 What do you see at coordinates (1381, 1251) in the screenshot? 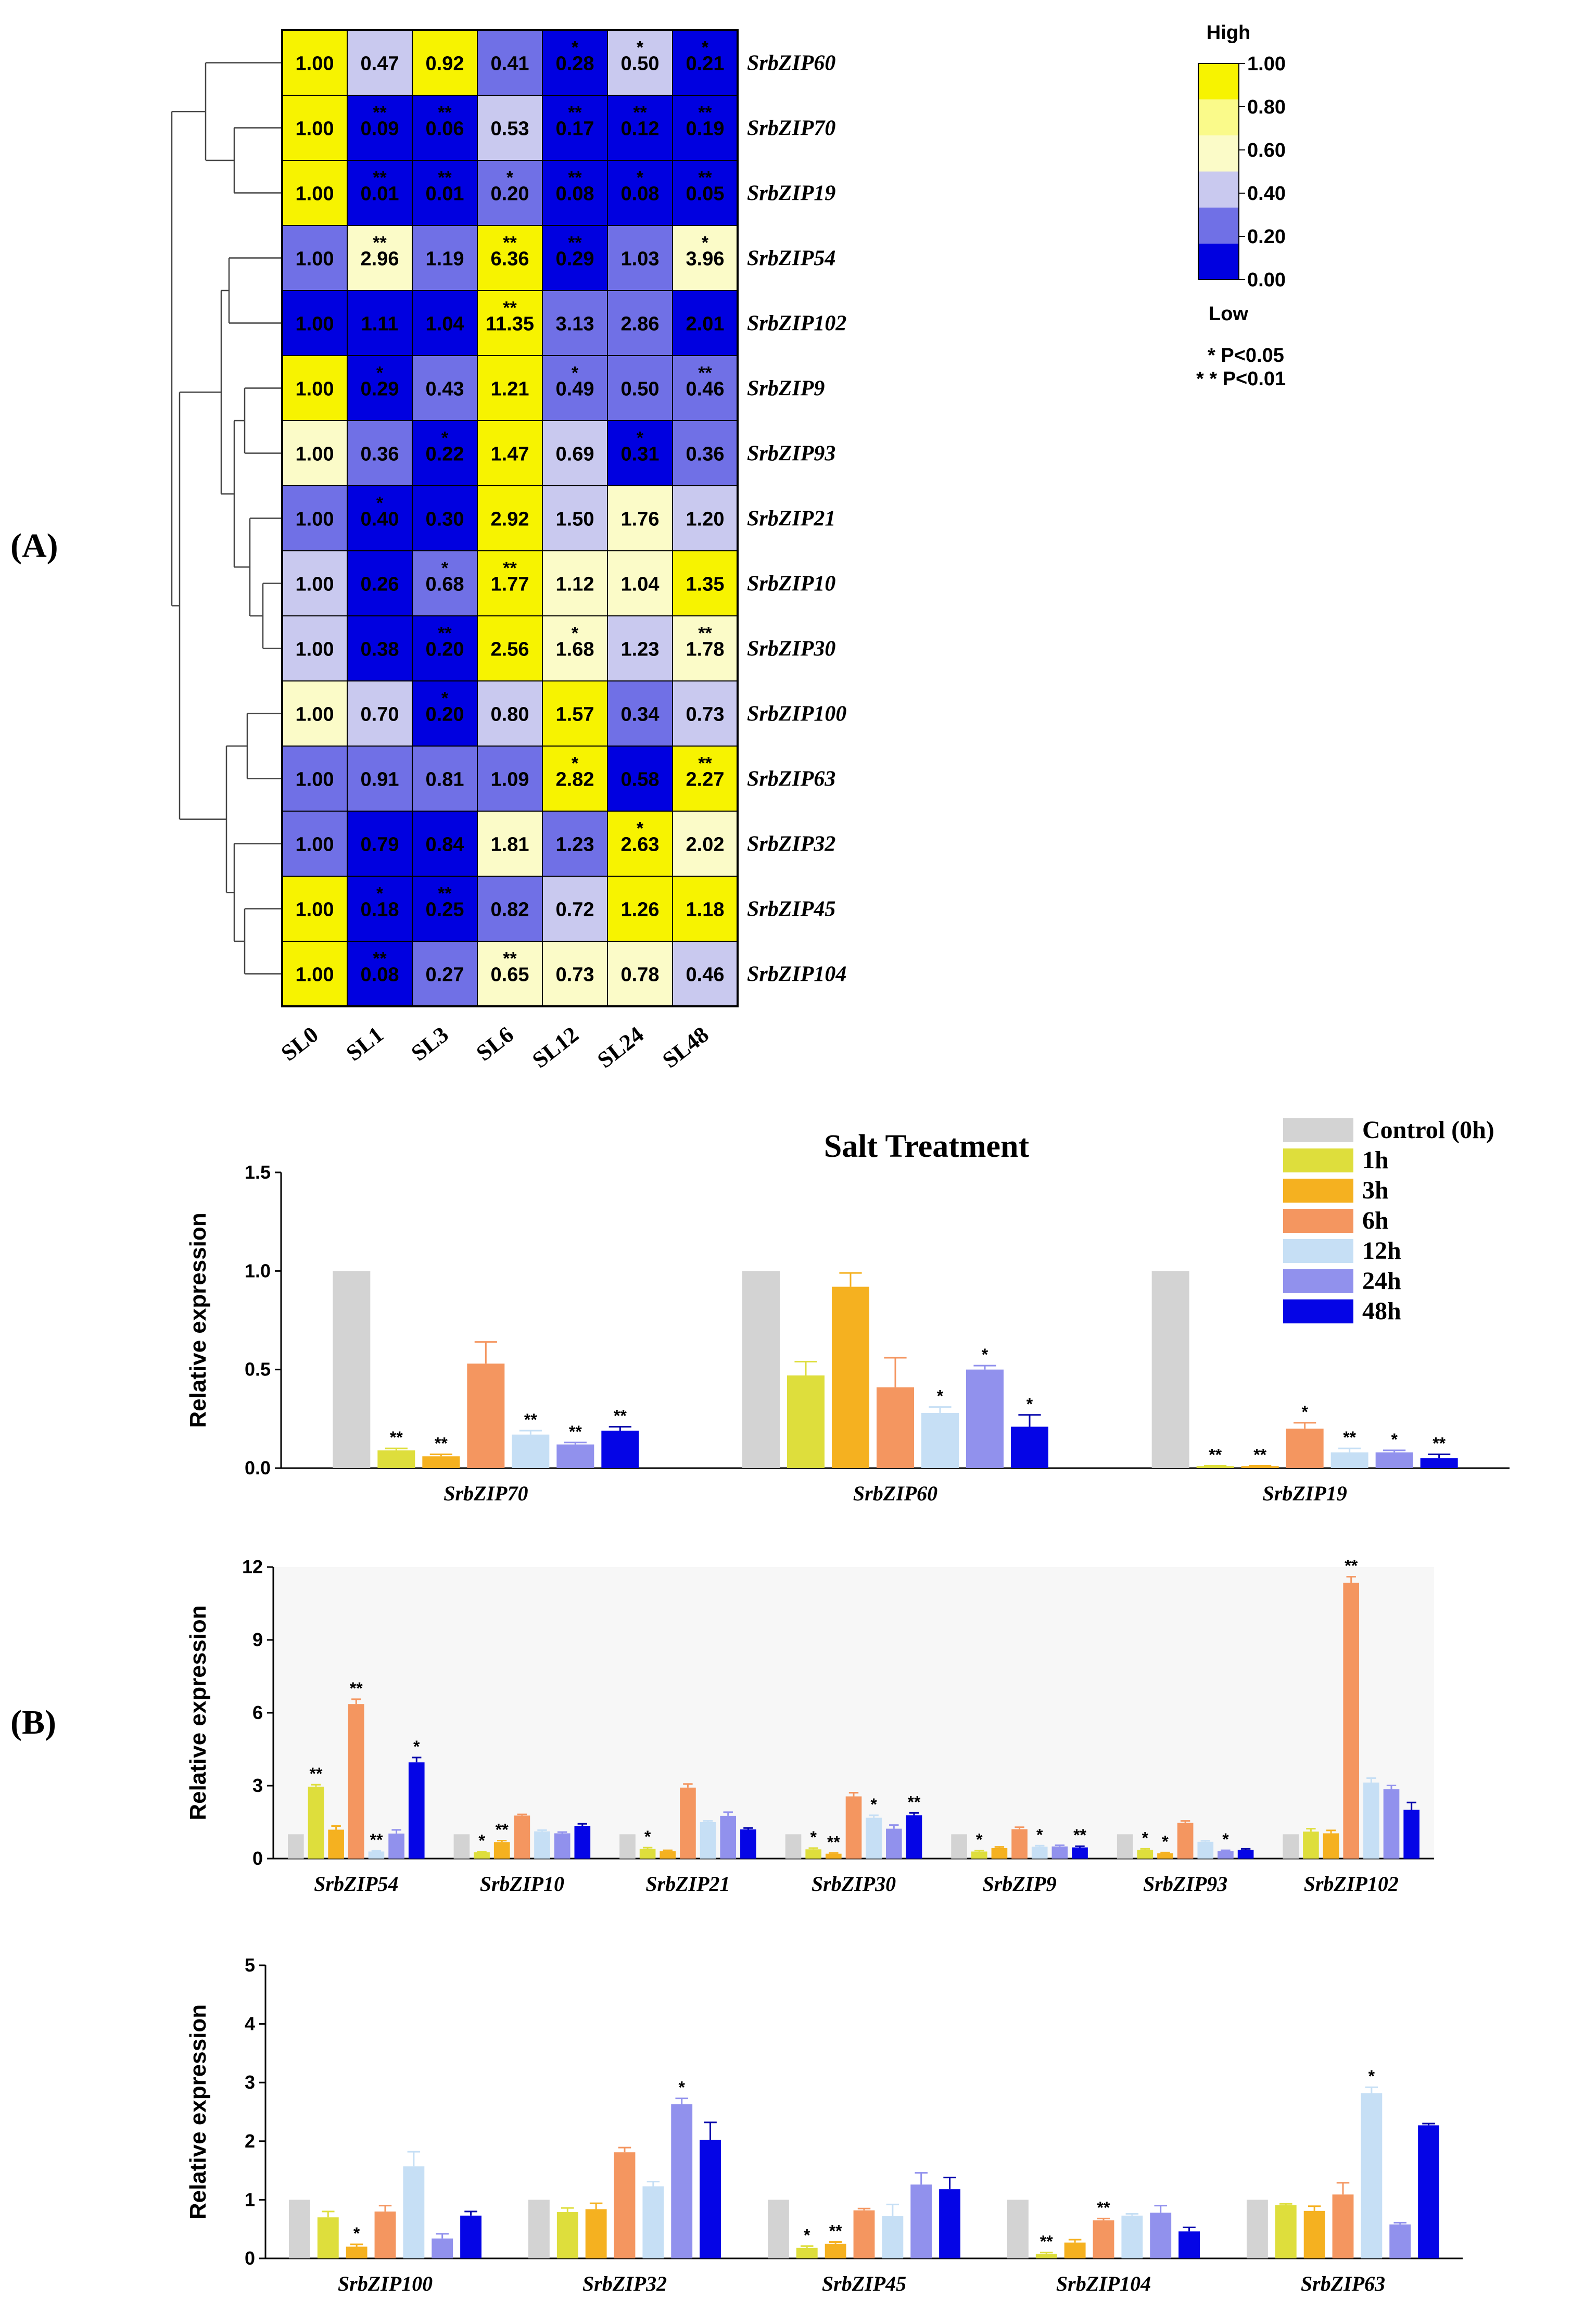
I see `legend-entry: 12h` at bounding box center [1381, 1251].